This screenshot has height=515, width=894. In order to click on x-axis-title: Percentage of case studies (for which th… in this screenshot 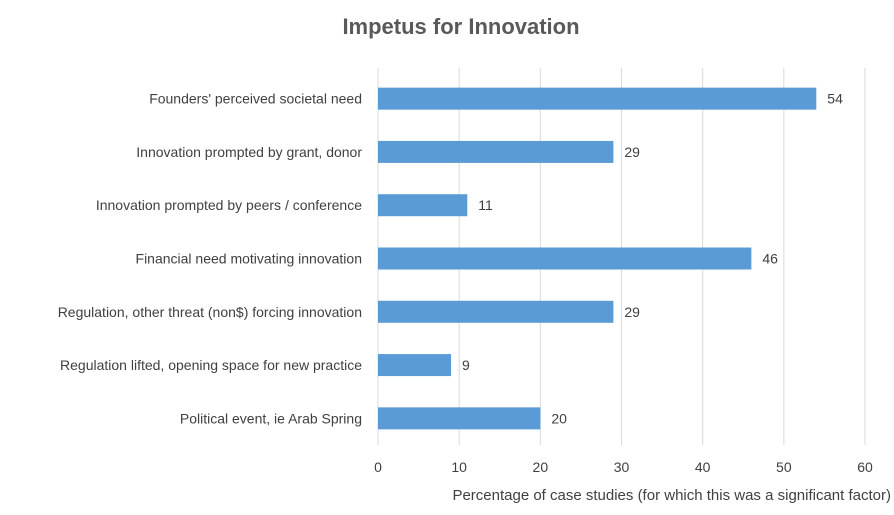, I will do `click(671, 495)`.